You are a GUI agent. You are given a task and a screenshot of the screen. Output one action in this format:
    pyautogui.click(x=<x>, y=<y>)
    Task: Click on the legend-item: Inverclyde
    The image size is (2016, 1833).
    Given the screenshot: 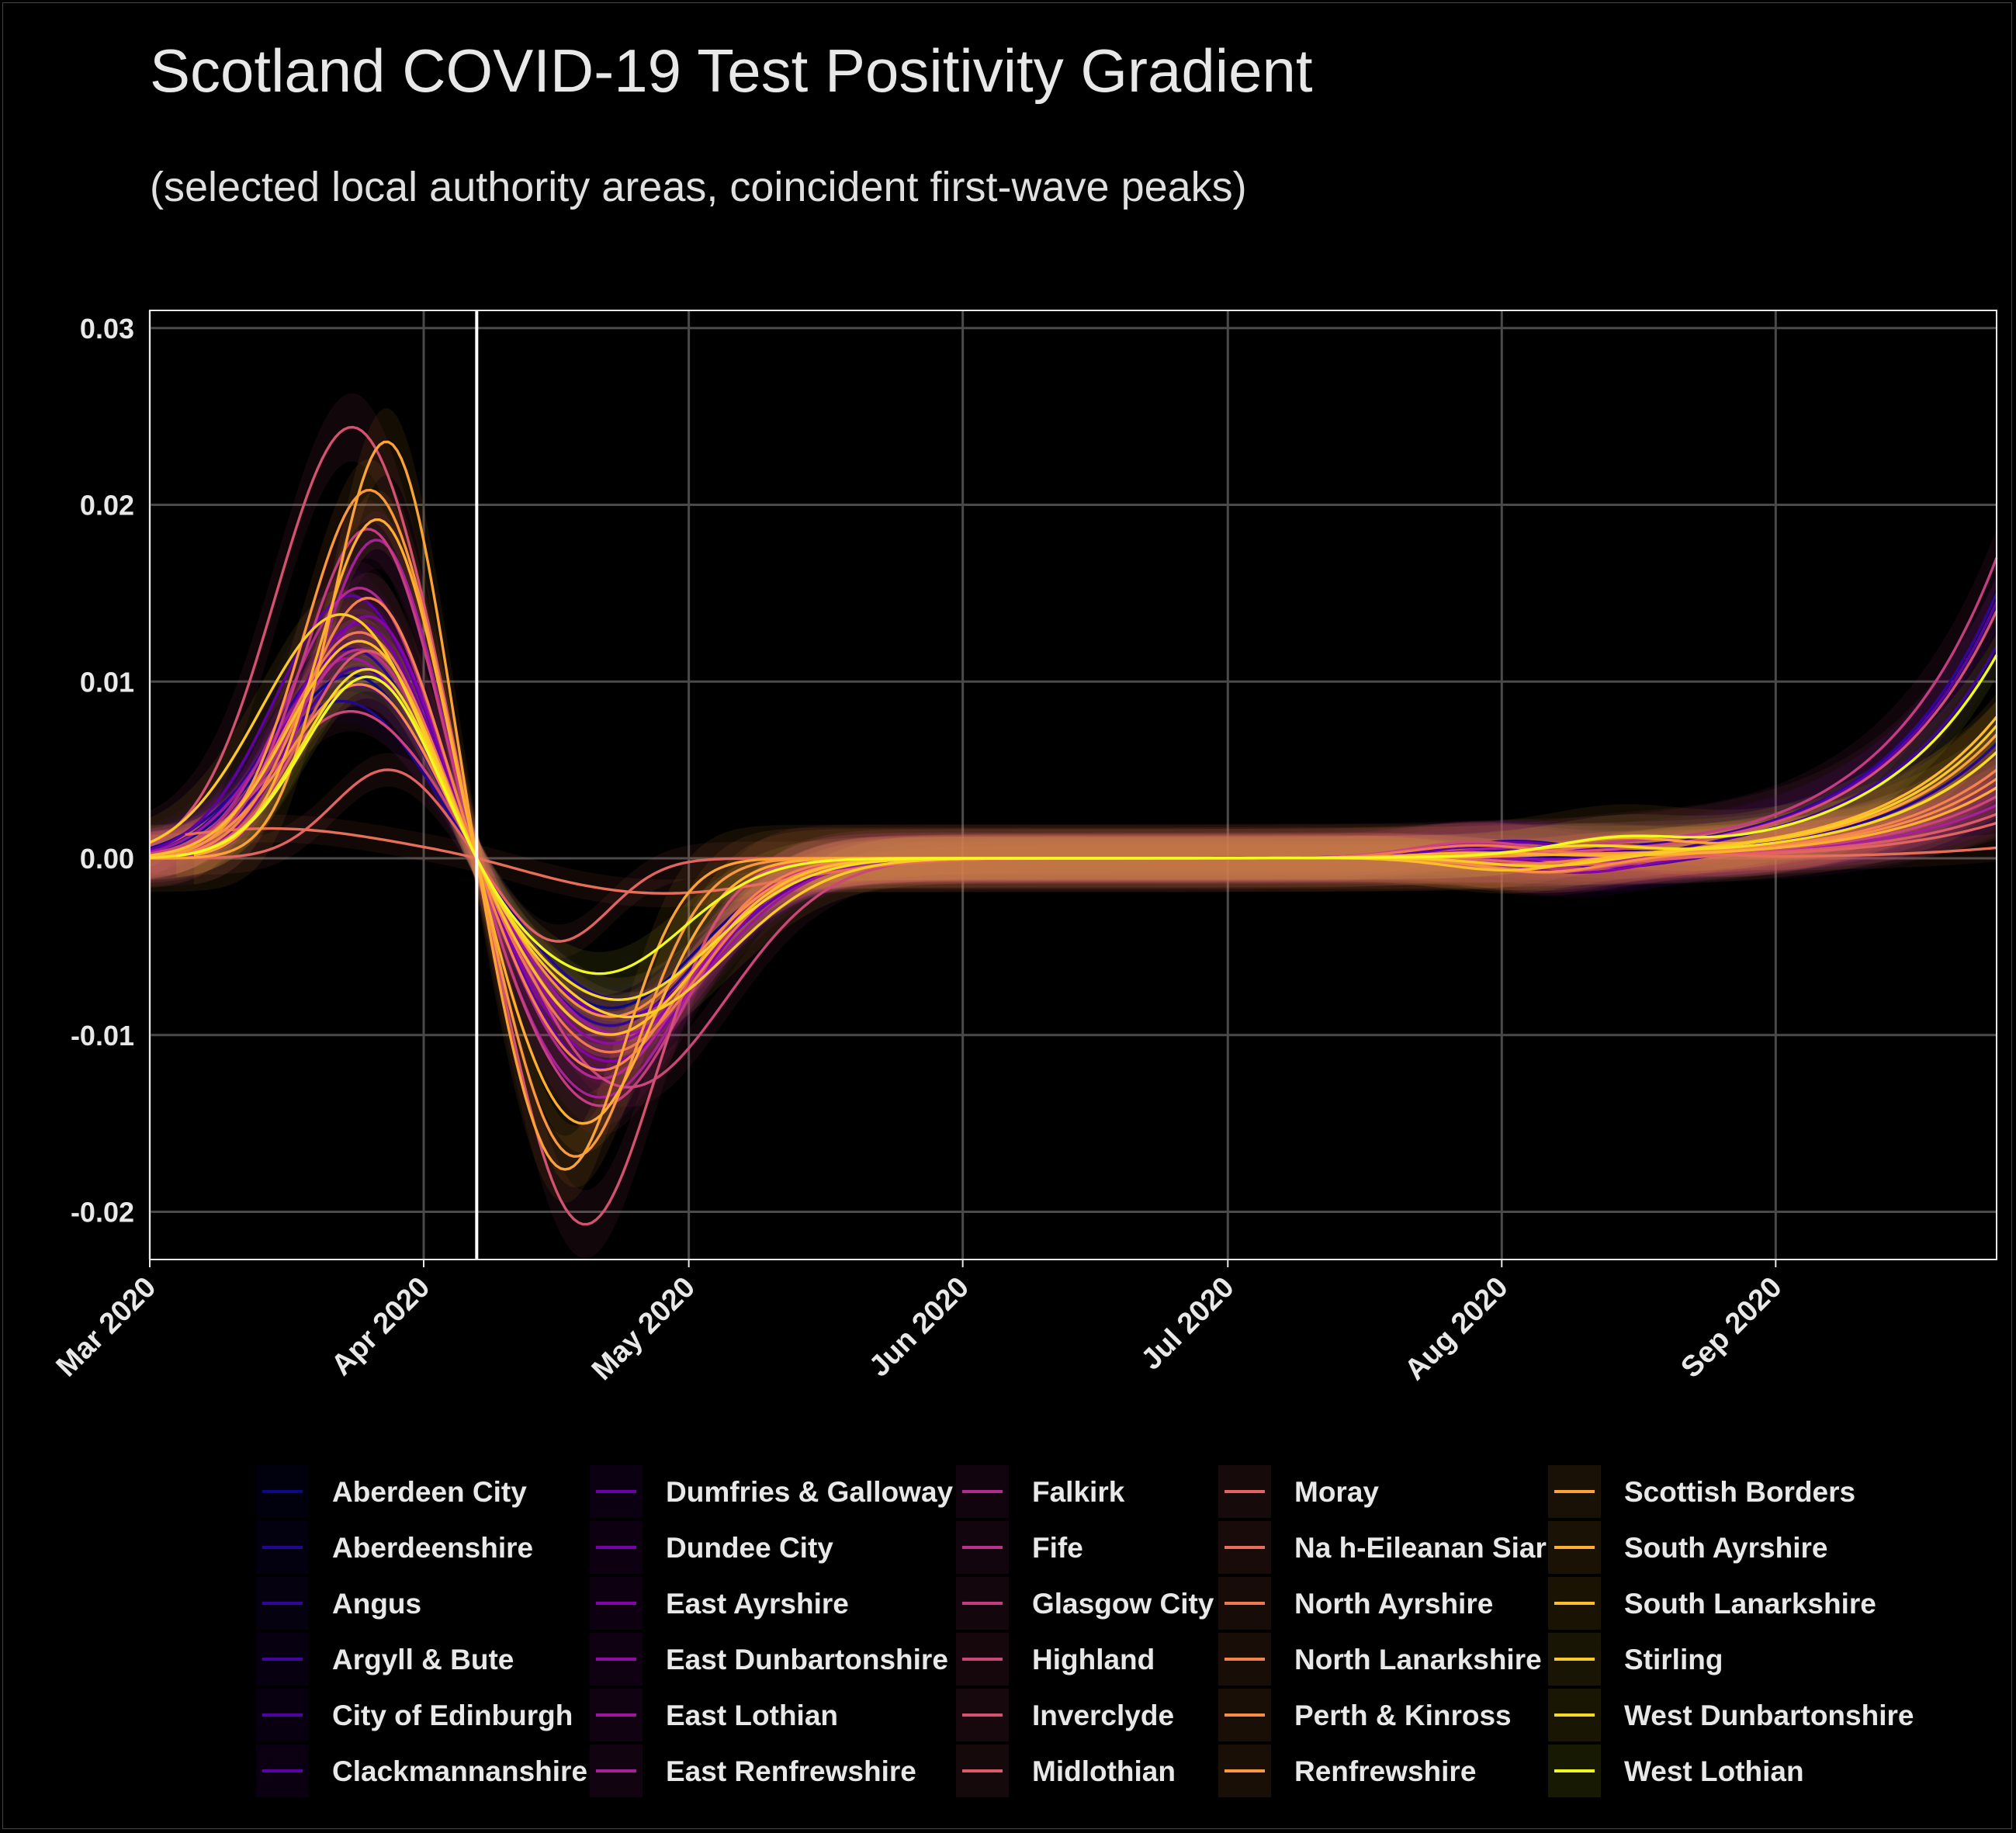 What is the action you would take?
    pyautogui.click(x=1065, y=1715)
    